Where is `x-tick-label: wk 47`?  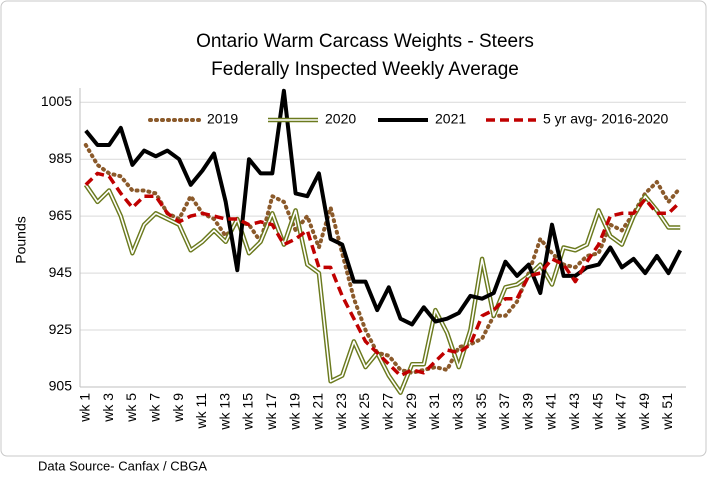
x-tick-label: wk 47 is located at coordinates (621, 412).